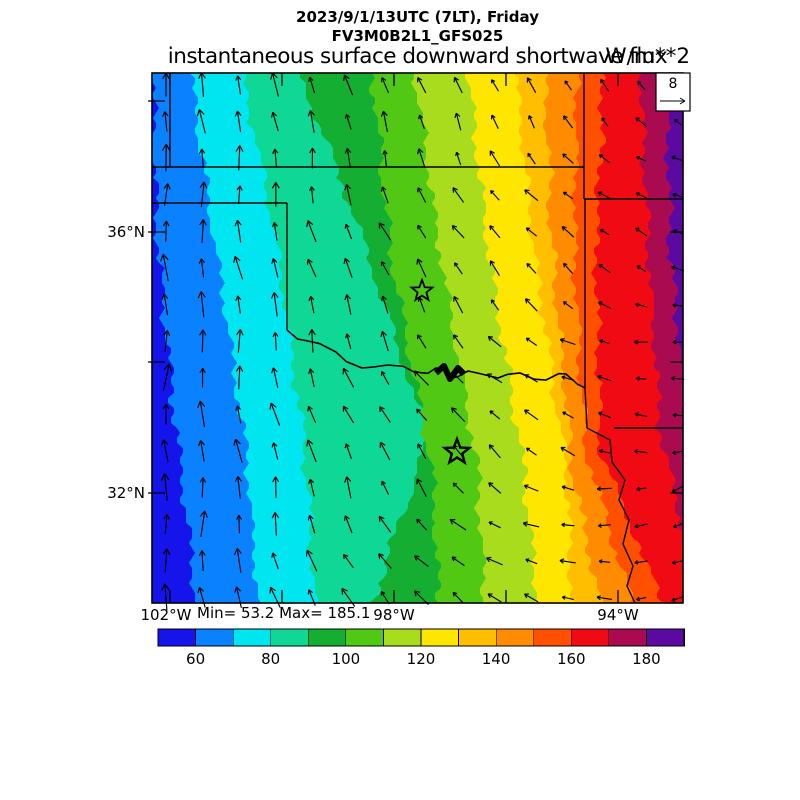 The width and height of the screenshot is (800, 800). What do you see at coordinates (496, 659) in the screenshot?
I see `colorbar-tick-label: 140` at bounding box center [496, 659].